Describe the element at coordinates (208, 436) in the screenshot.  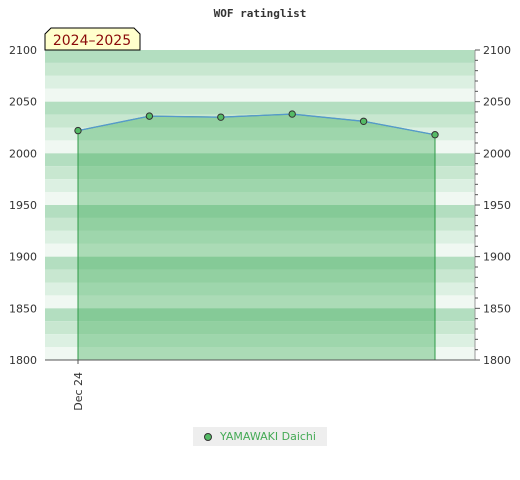
I see `legend-marker-icon` at that location.